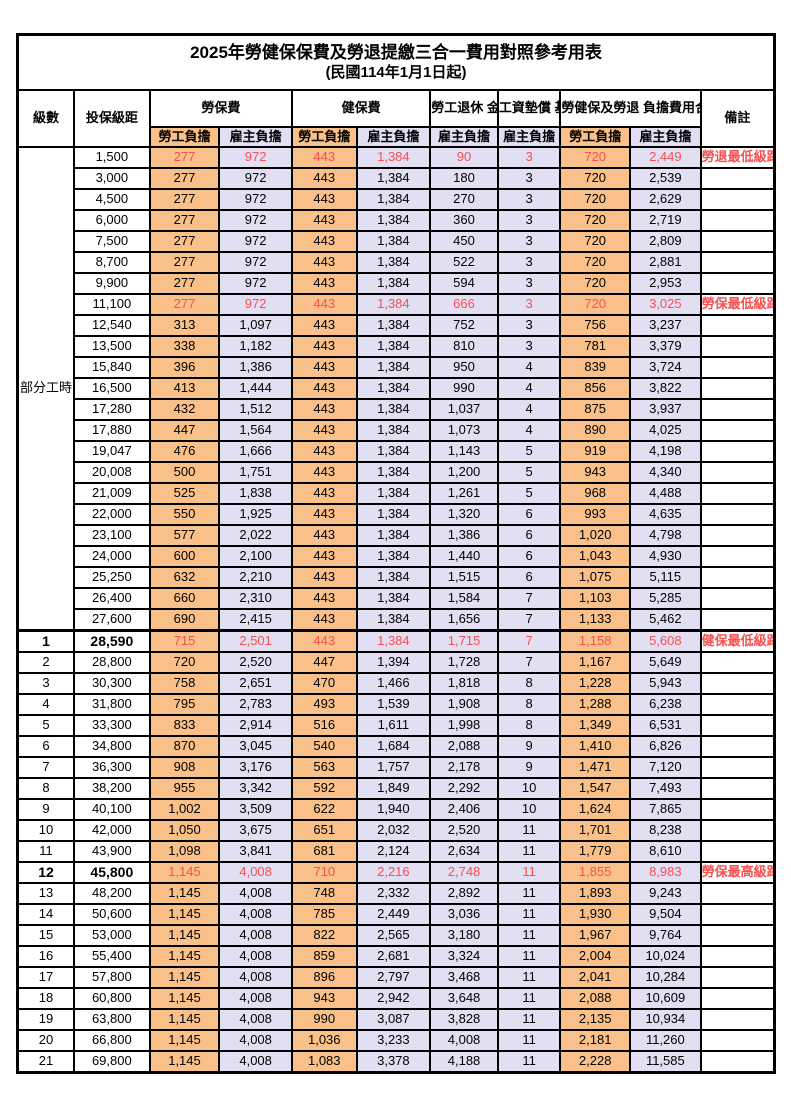 Image resolution: width=791 pixels, height=1120 pixels. Describe the element at coordinates (324, 914) in the screenshot. I see `health-employee-cell: 785` at that location.